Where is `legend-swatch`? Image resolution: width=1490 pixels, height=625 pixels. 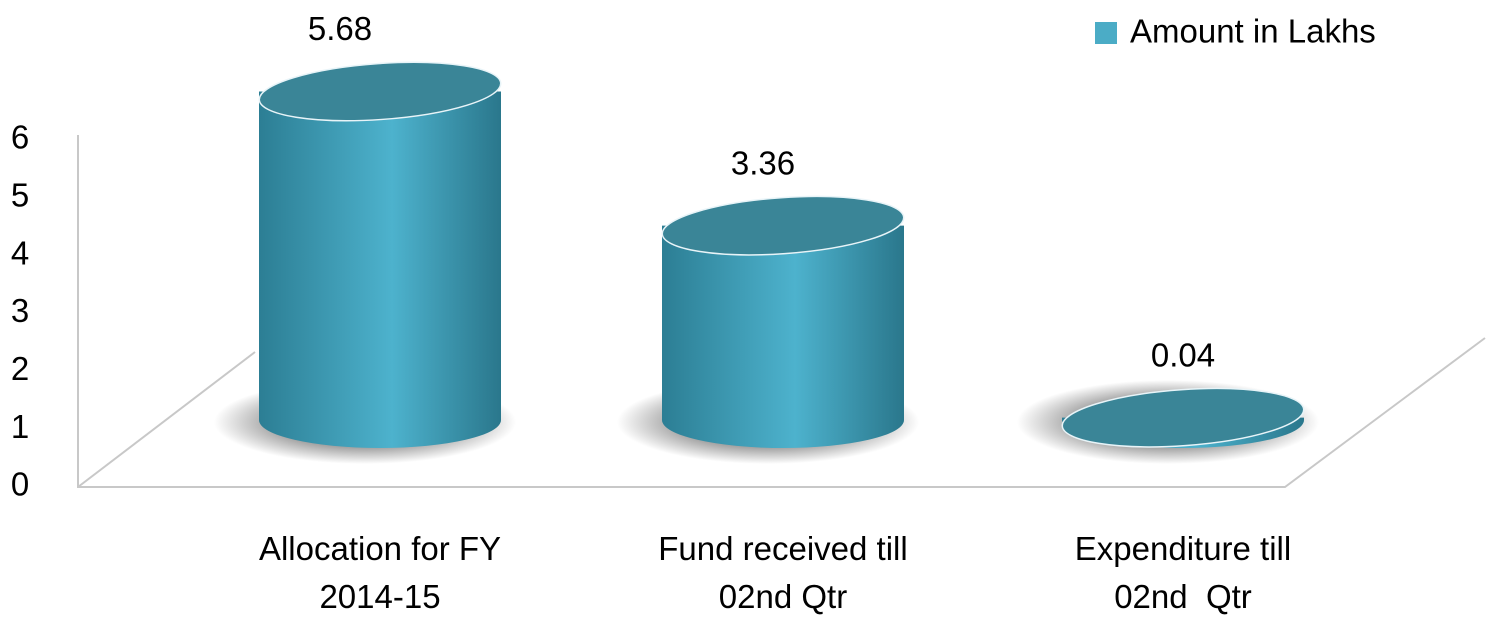
legend-swatch is located at coordinates (1106, 33).